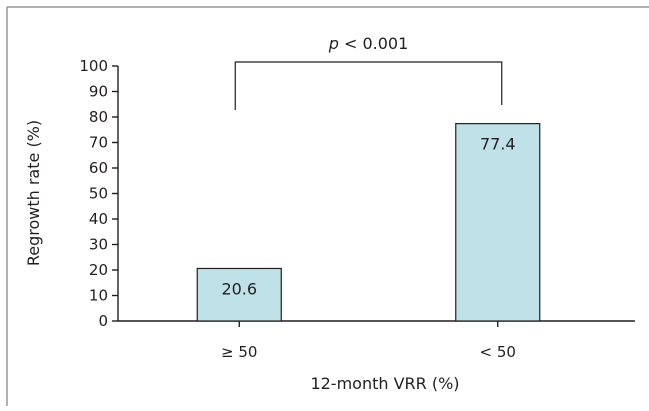 Image resolution: width=649 pixels, height=411 pixels. What do you see at coordinates (98, 194) in the screenshot?
I see `y-tick-label: 50` at bounding box center [98, 194].